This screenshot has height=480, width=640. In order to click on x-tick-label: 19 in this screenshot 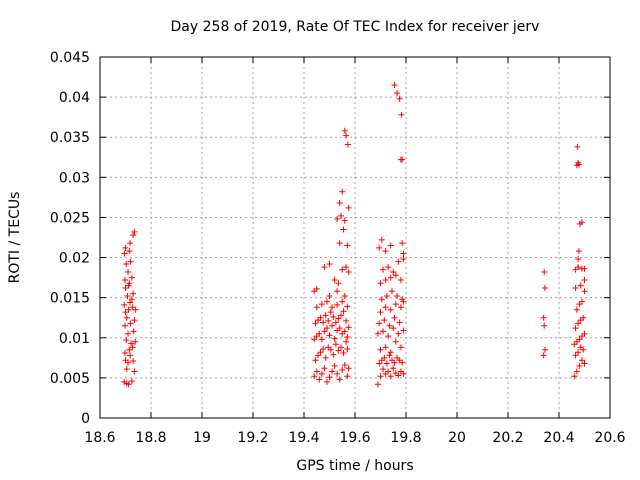, I will do `click(202, 438)`.